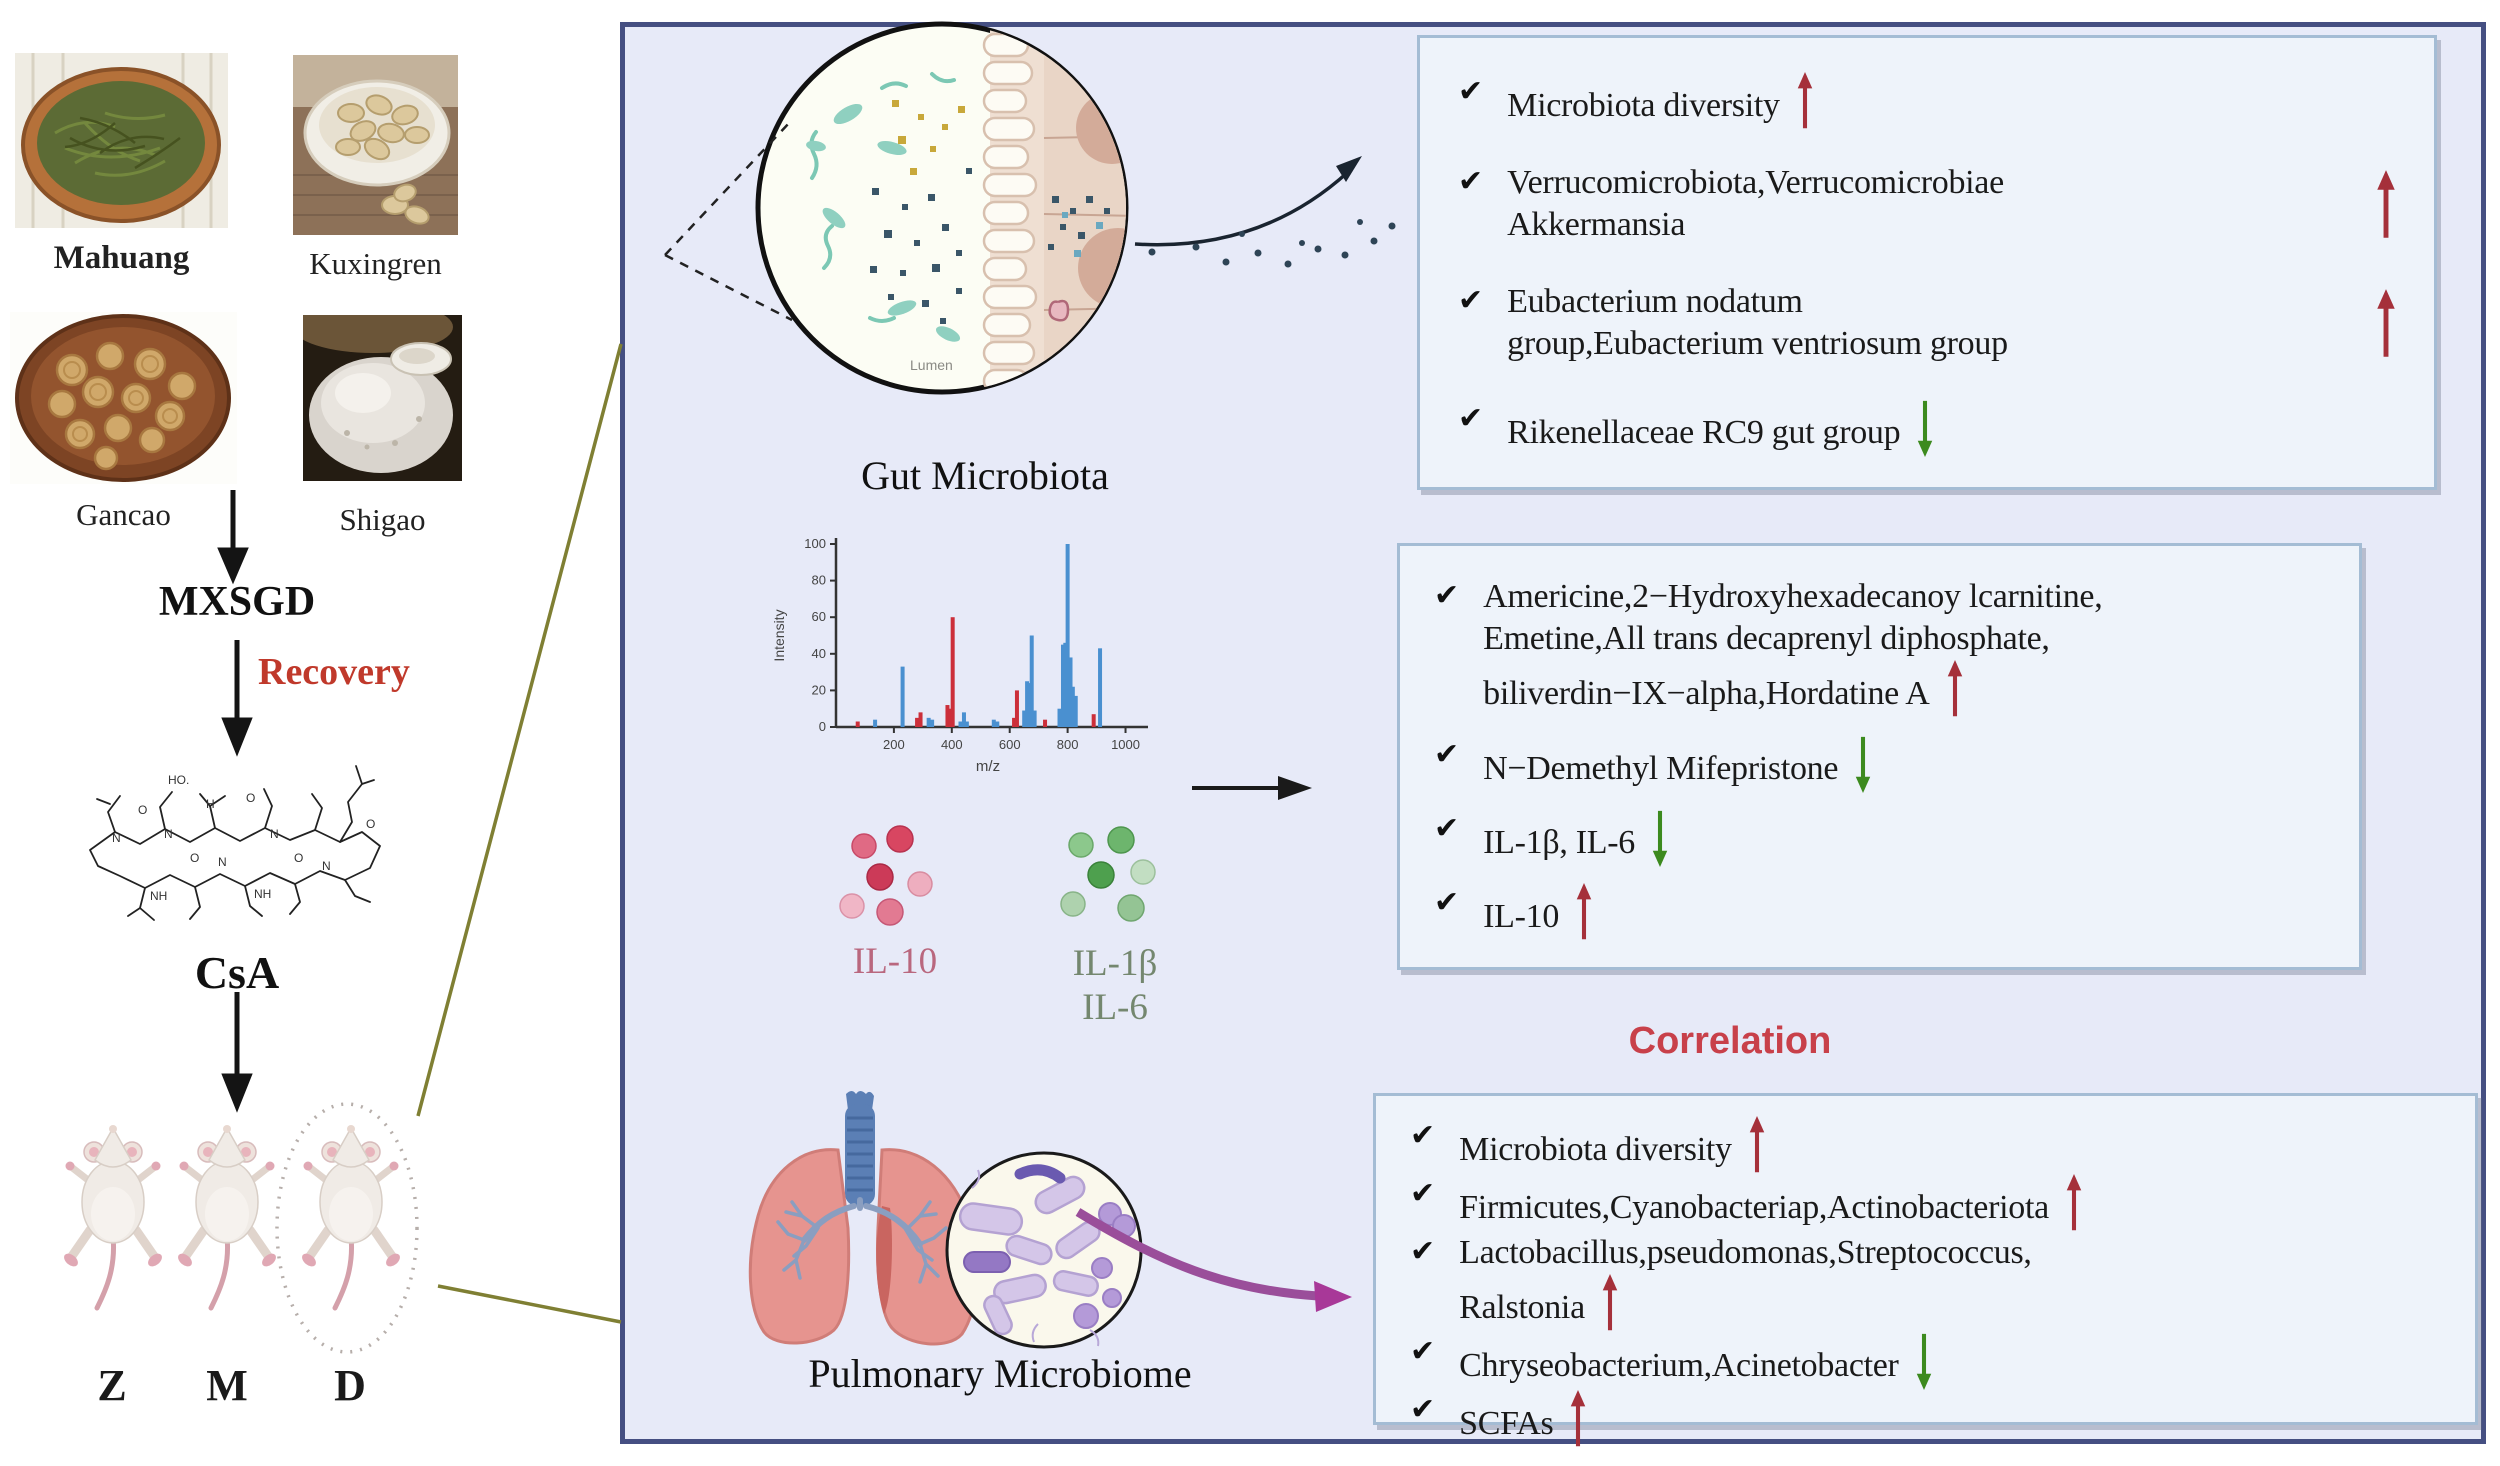 This screenshot has width=2500, height=1466. Describe the element at coordinates (1000, 1373) in the screenshot. I see `pulmonary-microbiome-caption: Pulmonary Microbiome` at that location.